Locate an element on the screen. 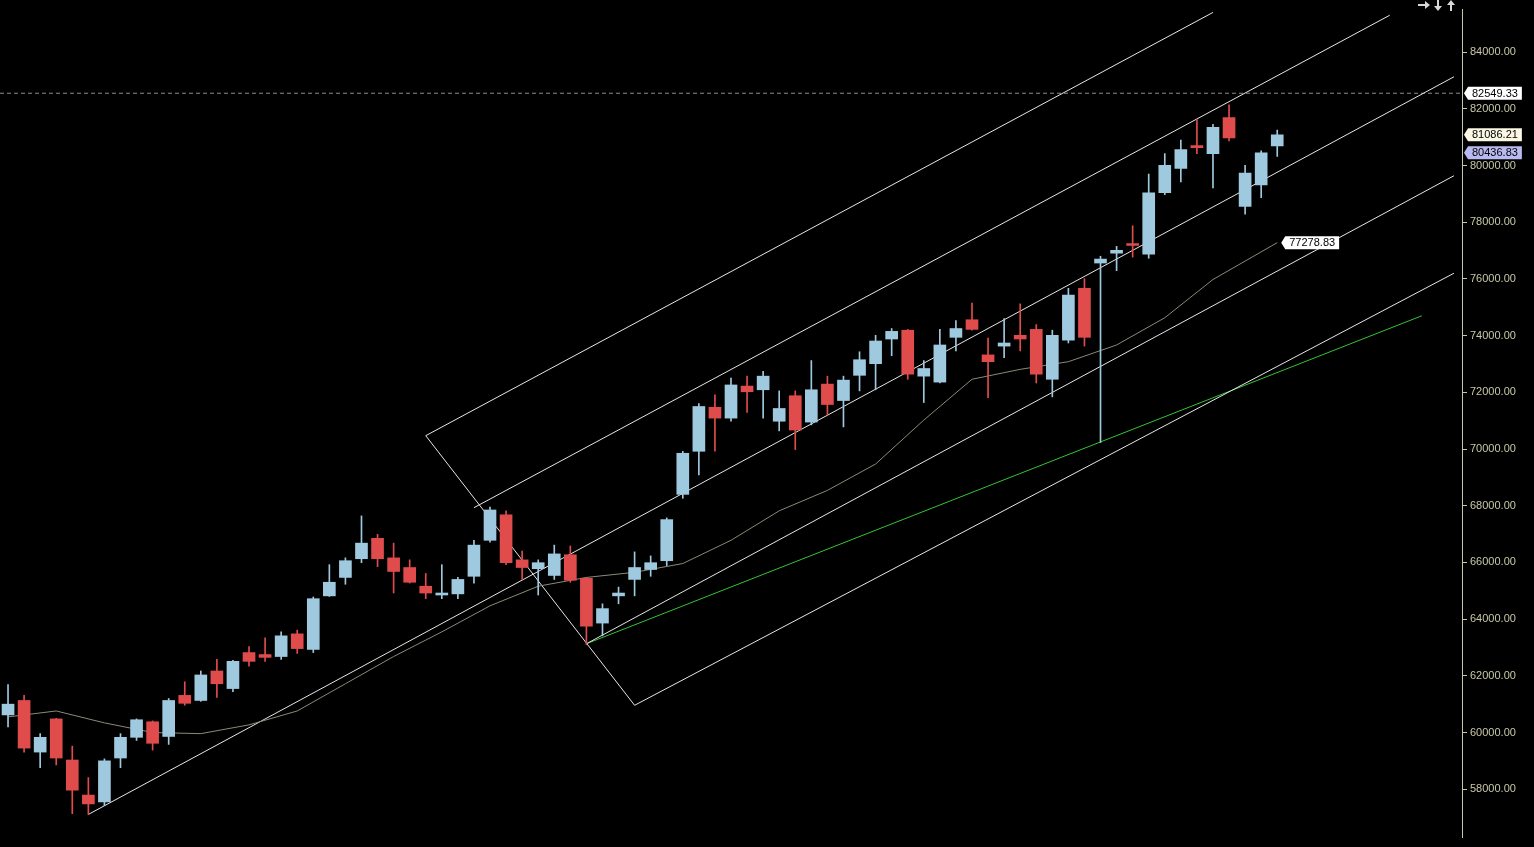 Image resolution: width=1534 pixels, height=847 pixels. y-tick-label: 80000.00 is located at coordinates (1493, 164).